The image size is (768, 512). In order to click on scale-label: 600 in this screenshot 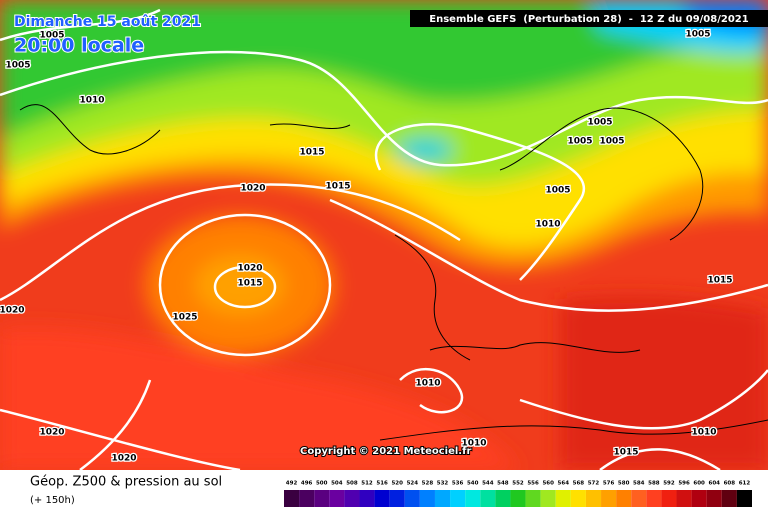, I will do `click(699, 484)`.